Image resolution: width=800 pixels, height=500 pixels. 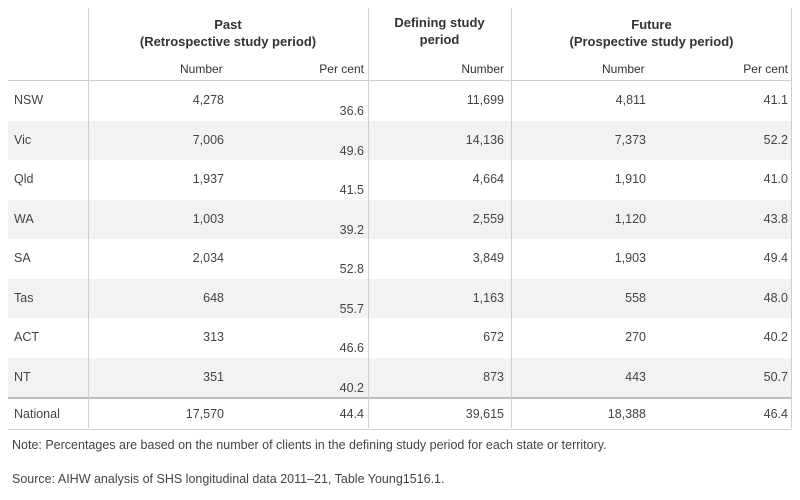 I want to click on past-percent-cell: 36.6, so click(x=351, y=111).